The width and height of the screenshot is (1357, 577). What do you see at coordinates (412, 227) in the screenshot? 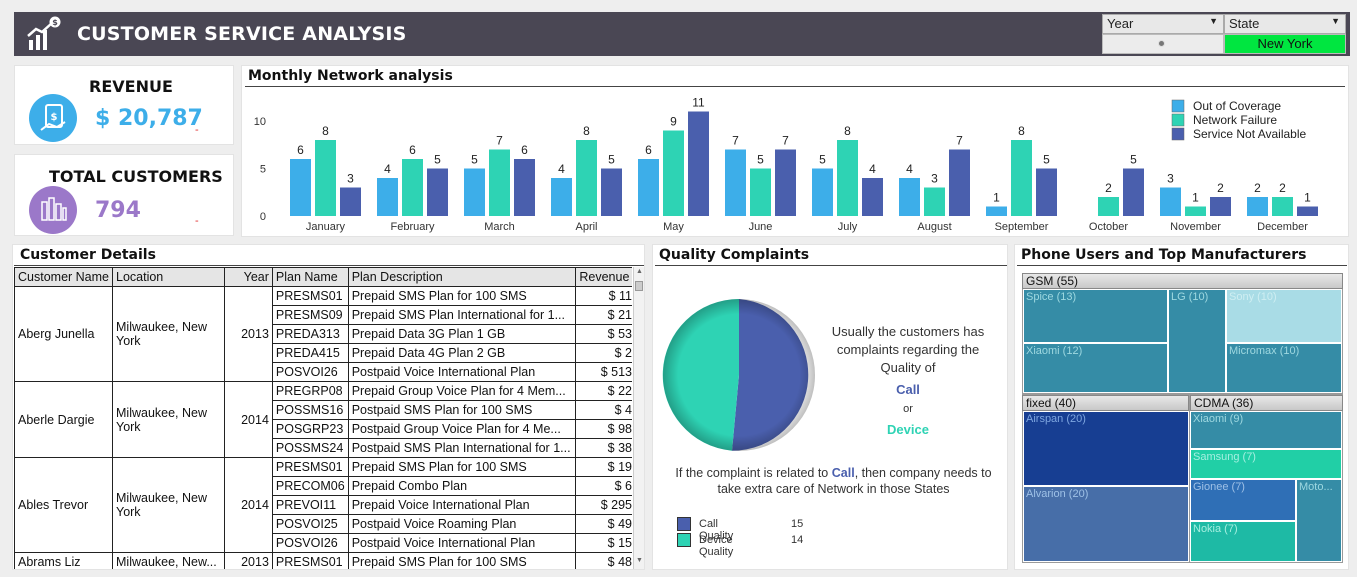
I see `x-tick-label: February` at bounding box center [412, 227].